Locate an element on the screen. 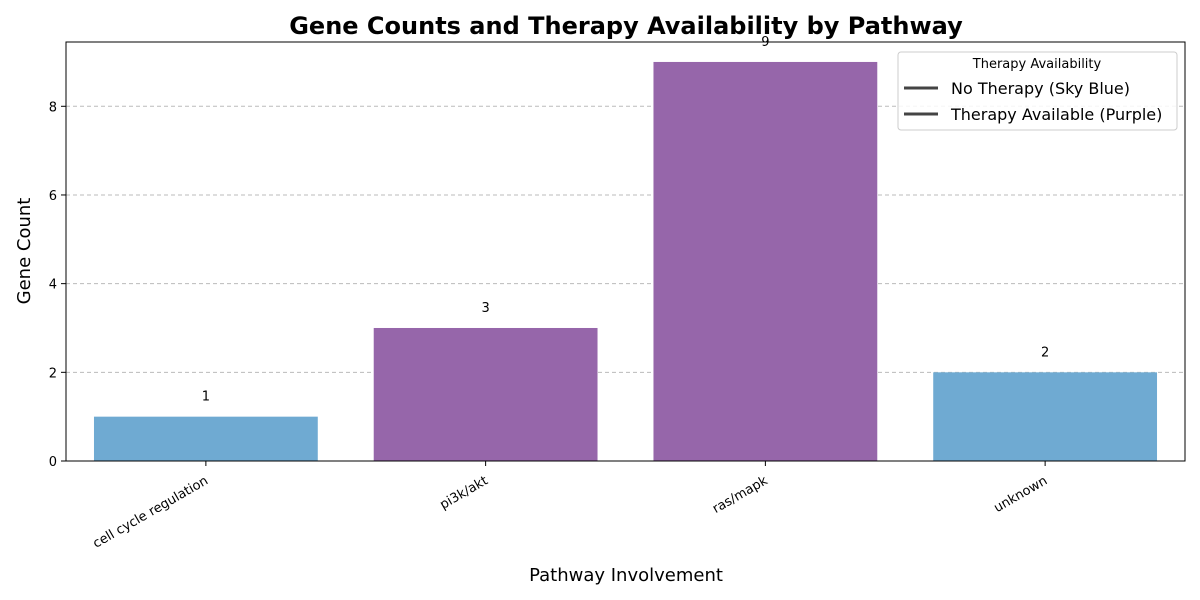 The image size is (1200, 600). x-tick-label: ras/mapk is located at coordinates (740, 495).